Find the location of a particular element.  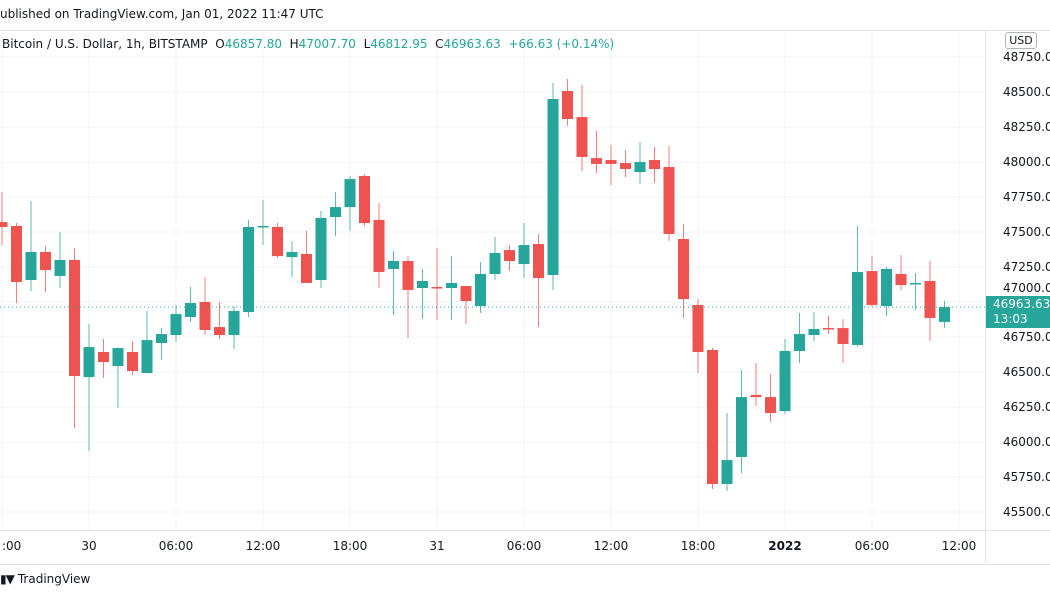

low-value: 46812.95 is located at coordinates (399, 44).